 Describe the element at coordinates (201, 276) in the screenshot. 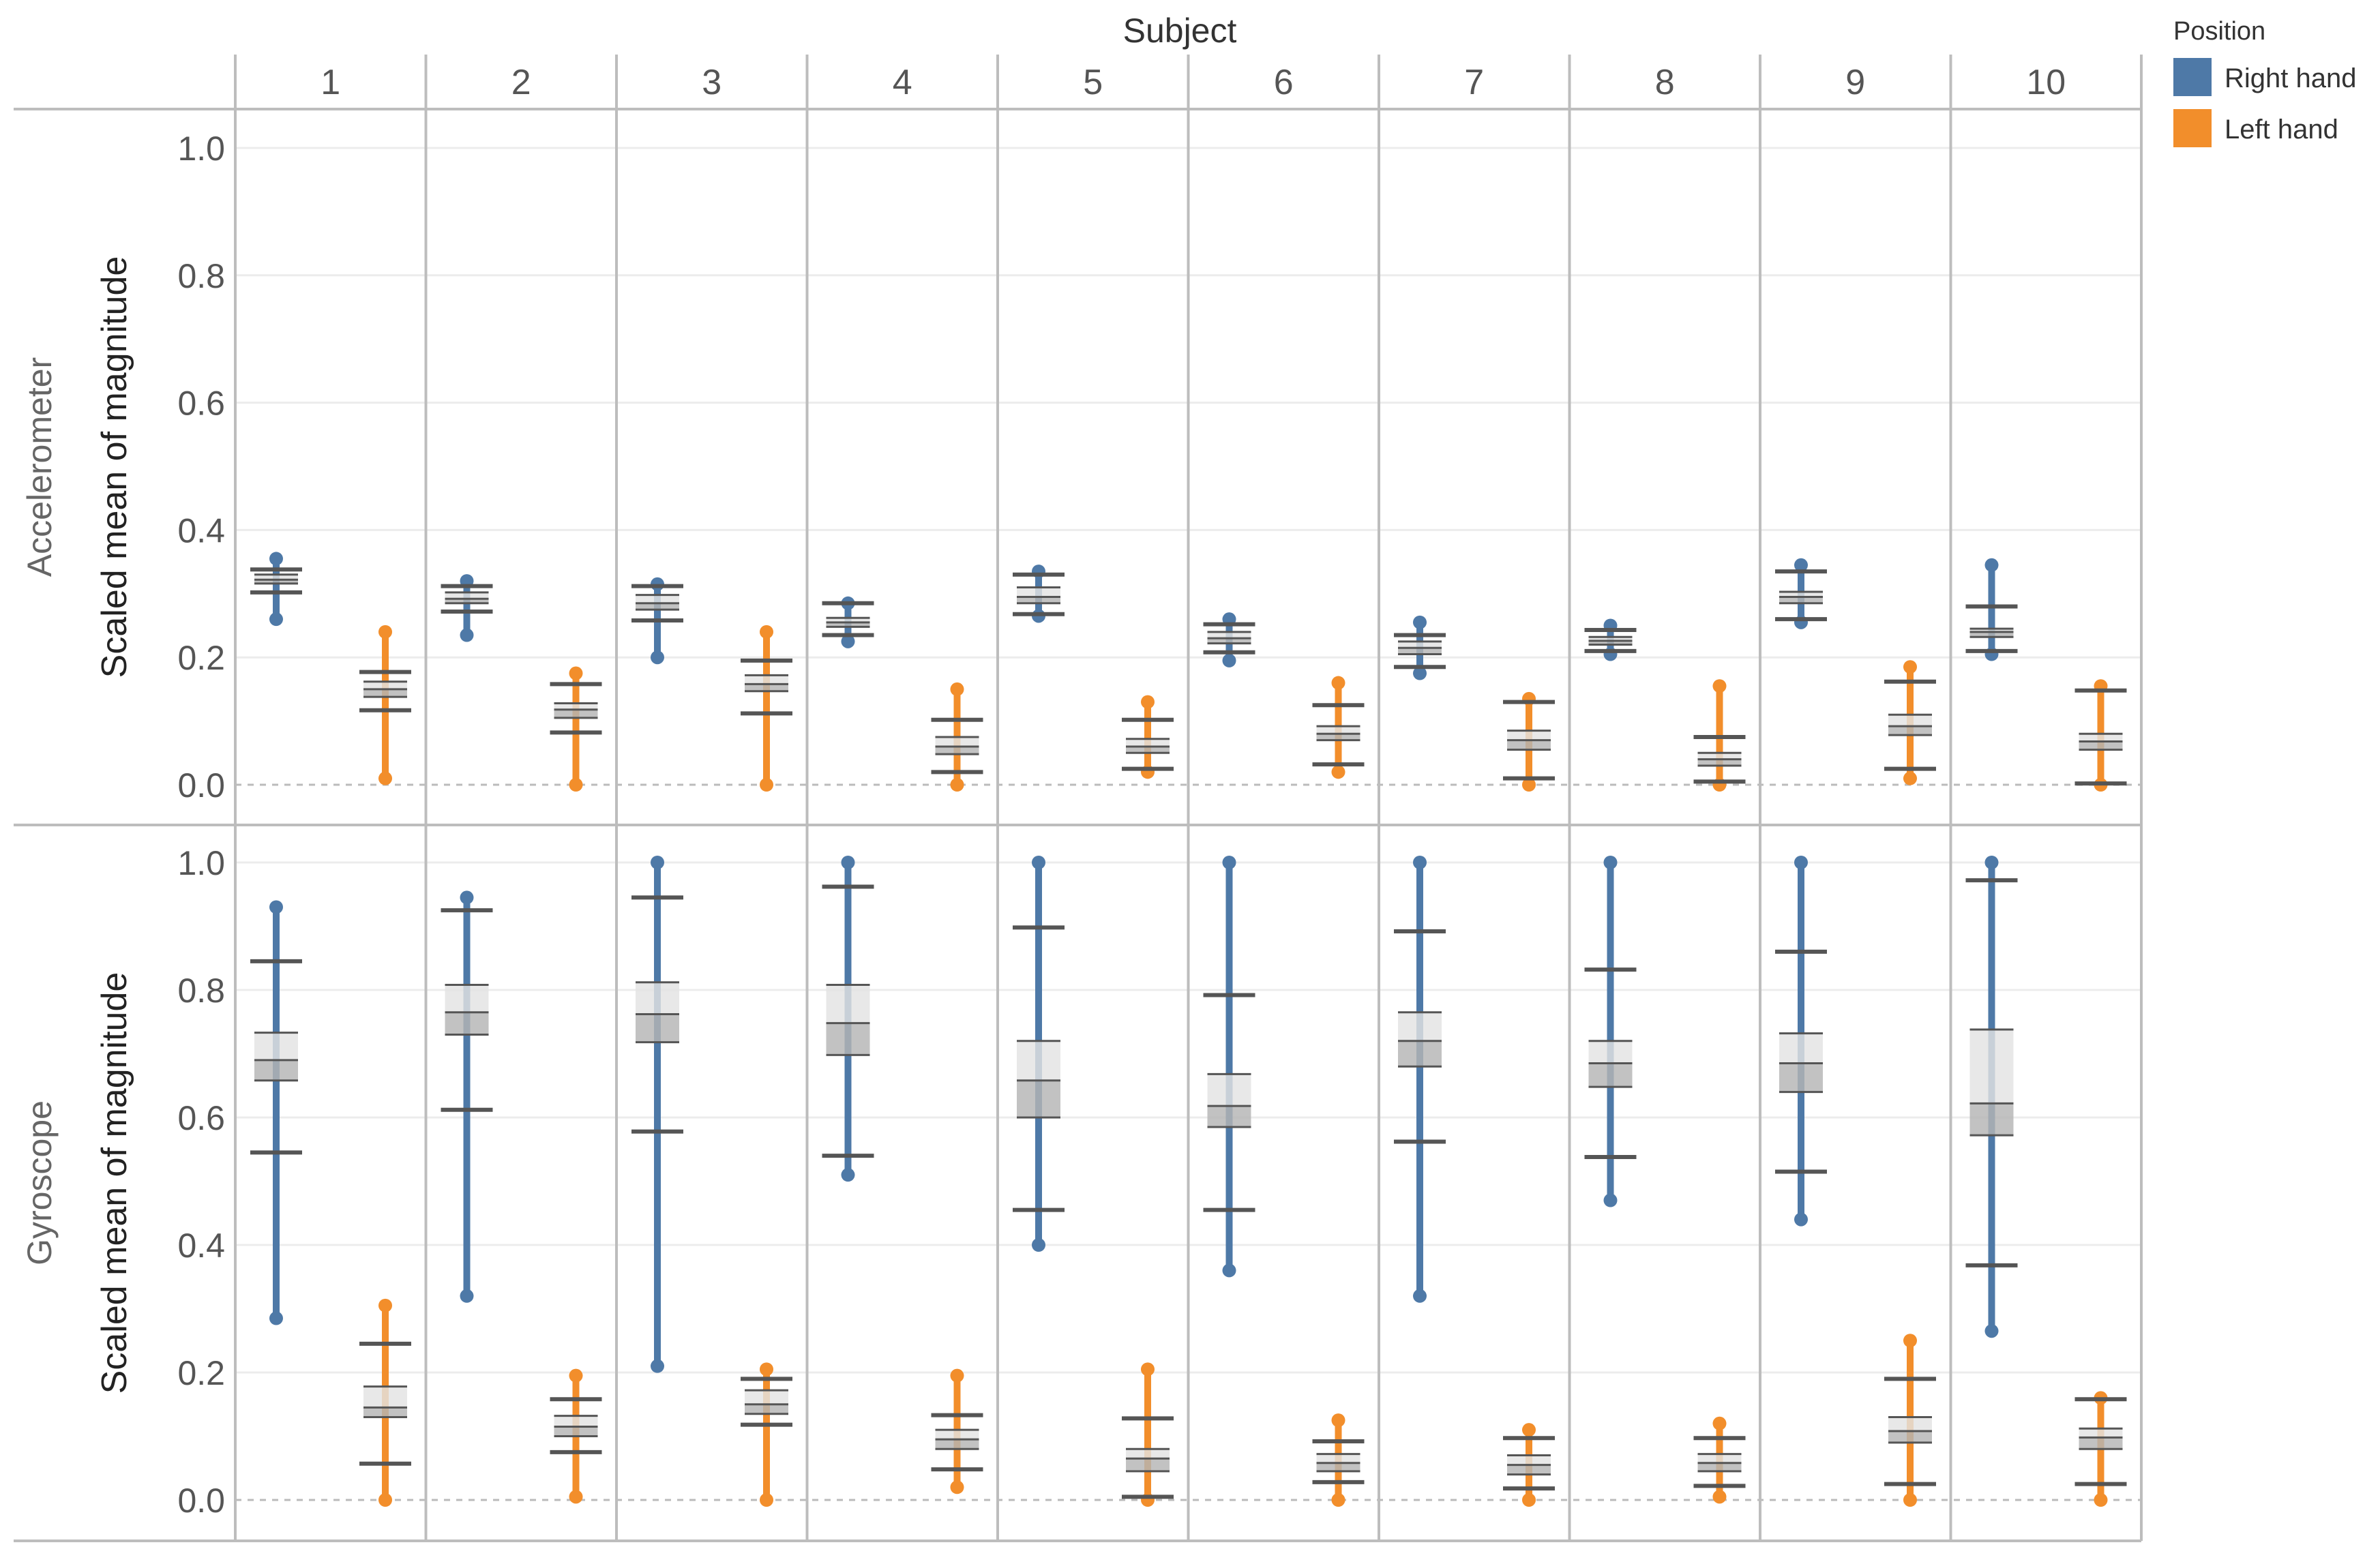

I see `y-tick-label: 0.8` at that location.